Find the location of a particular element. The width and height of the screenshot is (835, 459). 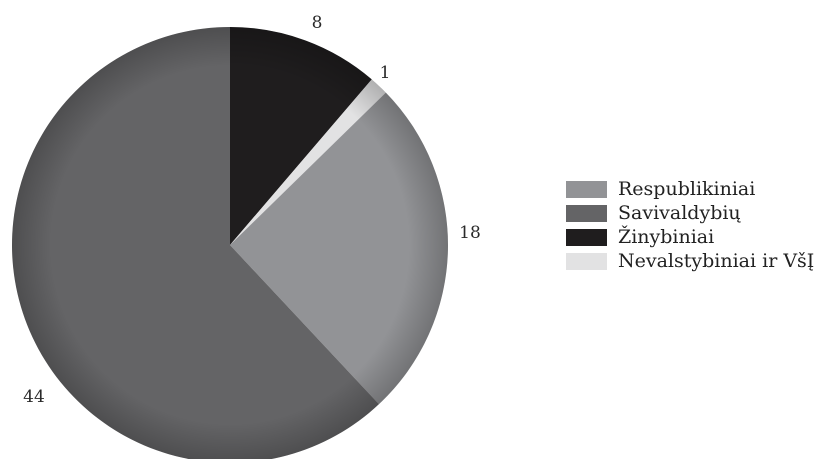

legend-item-savivaldybiu: Savivaldybių is located at coordinates (690, 213).